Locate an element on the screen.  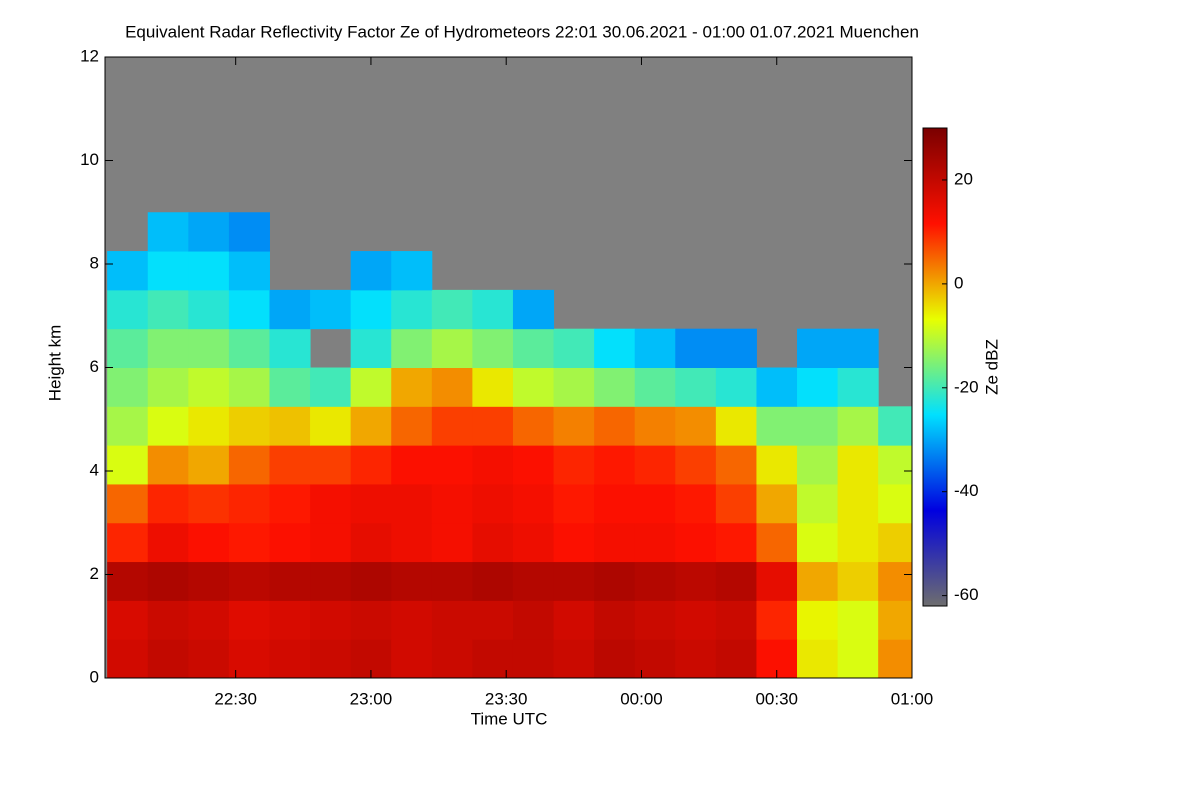
x-tick-label: 00:00 is located at coordinates (641, 698).